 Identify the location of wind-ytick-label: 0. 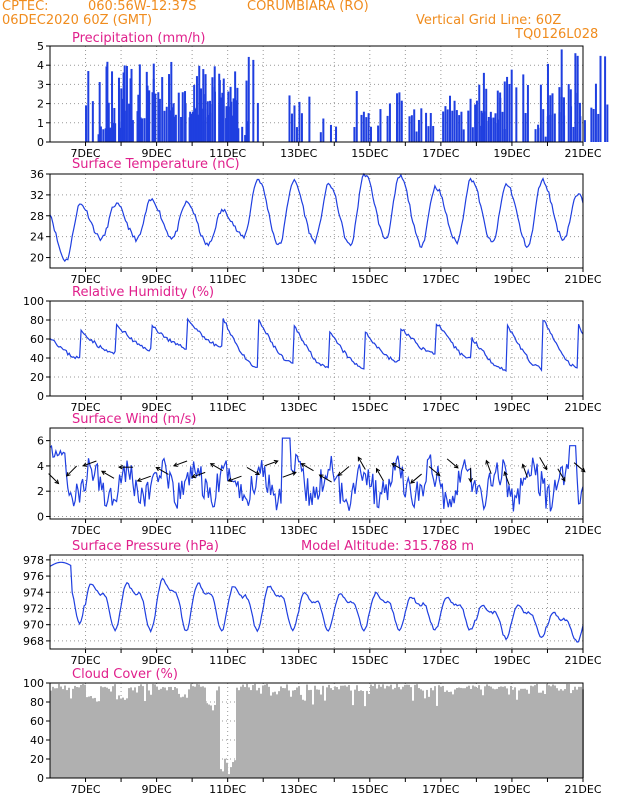
(40, 516).